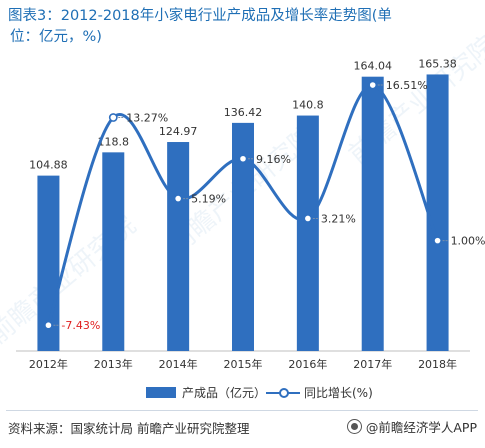  I want to click on x-tick-label-6: 2018年, so click(437, 364).